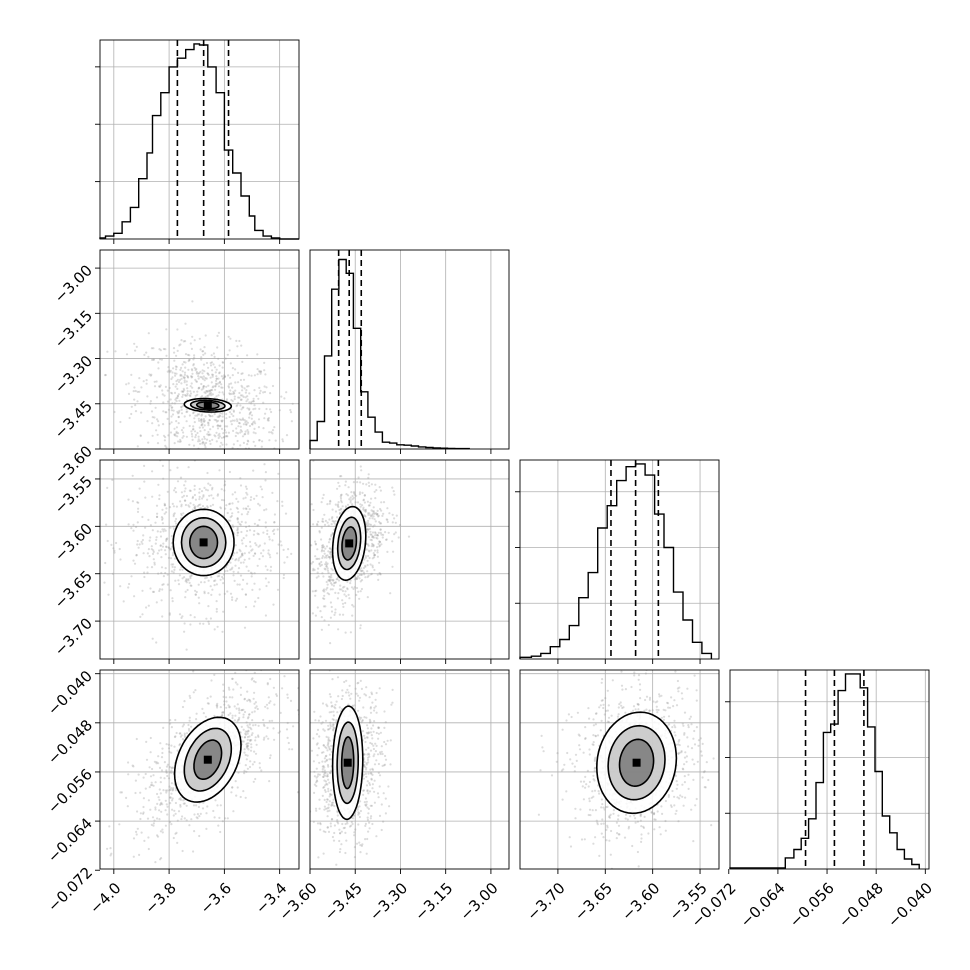 The height and width of the screenshot is (970, 970). I want to click on scatter-panel-p1-p2, so click(409, 561).